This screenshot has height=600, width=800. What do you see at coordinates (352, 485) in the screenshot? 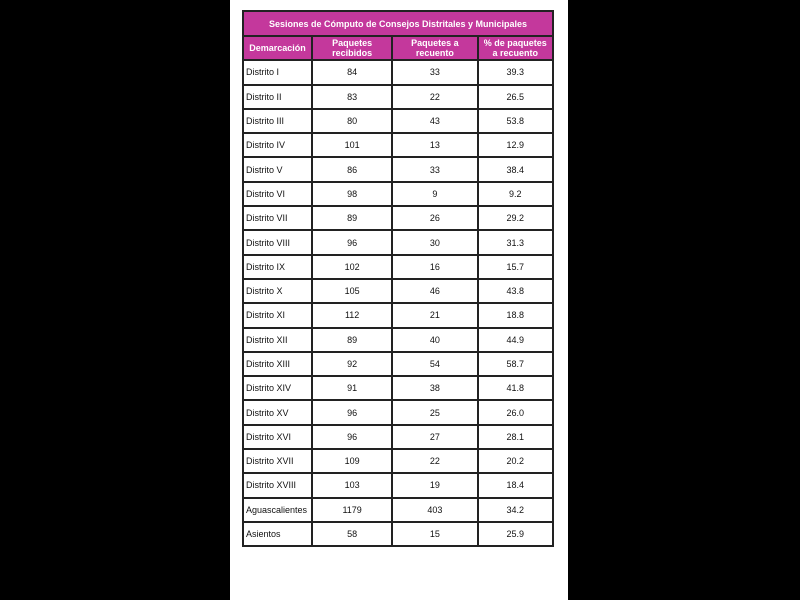
I see `table-cell: 103` at bounding box center [352, 485].